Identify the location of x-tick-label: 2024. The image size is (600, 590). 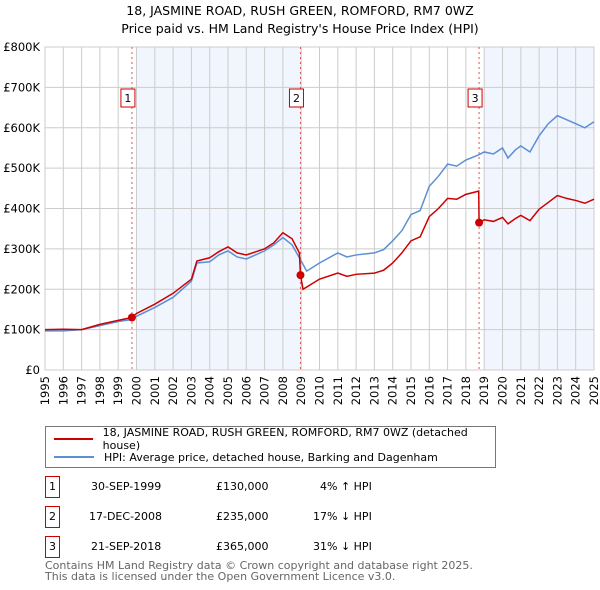
(576, 390).